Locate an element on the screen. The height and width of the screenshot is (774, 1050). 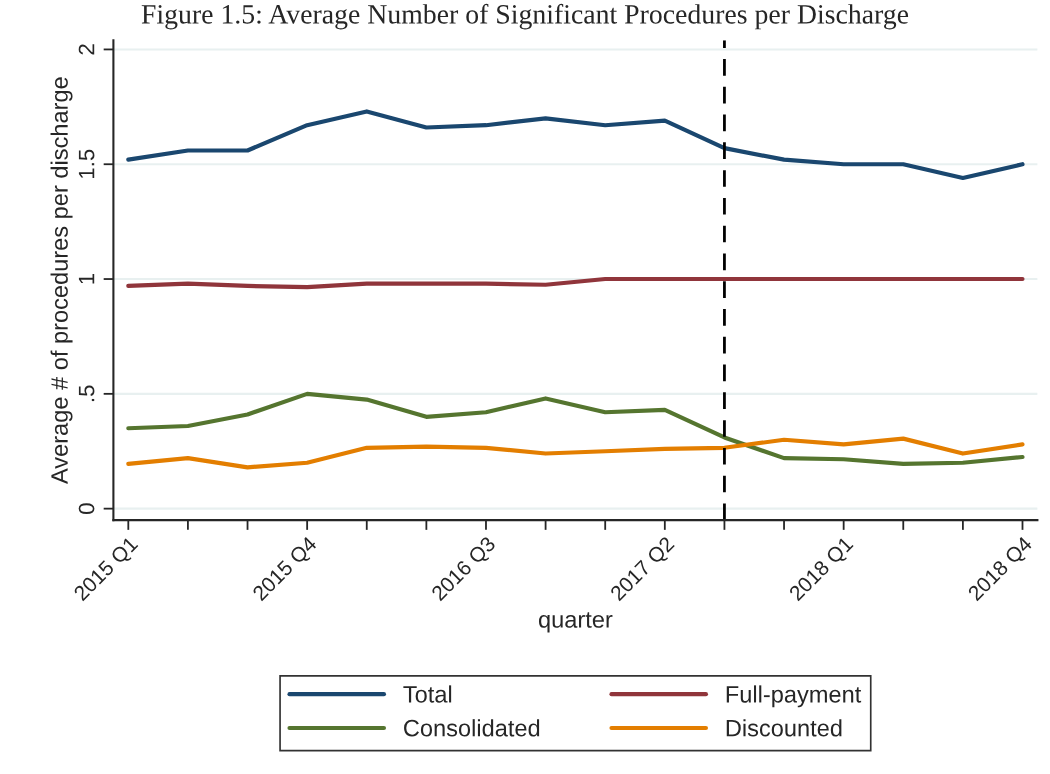
x-axis-title: quarter is located at coordinates (575, 622).